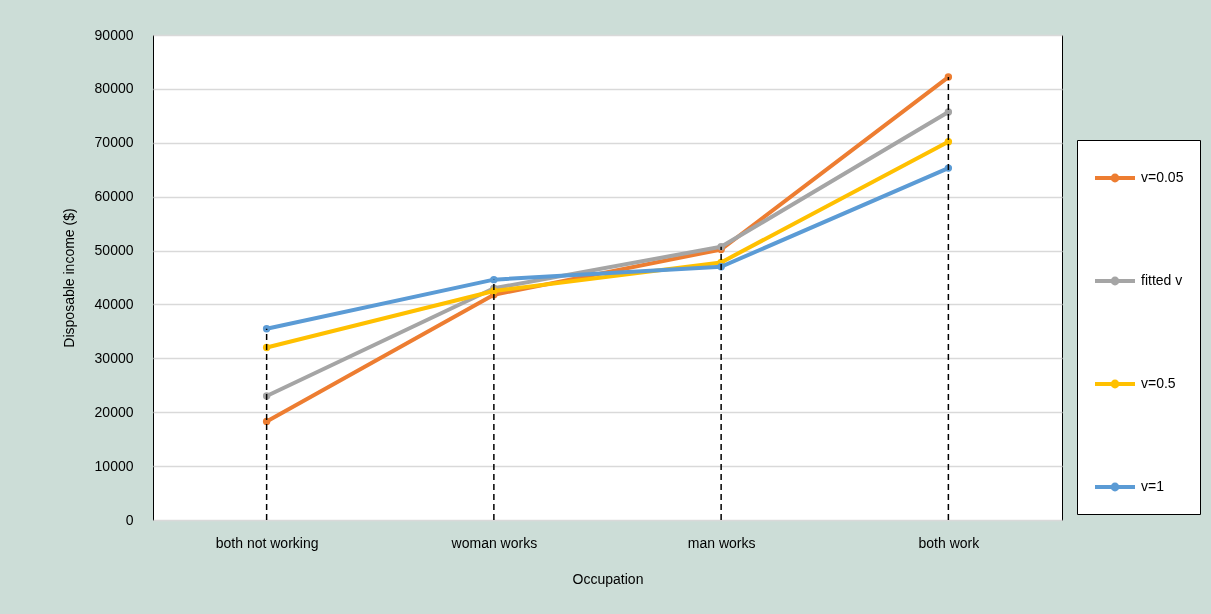  I want to click on legend-label: v=1, so click(1153, 486).